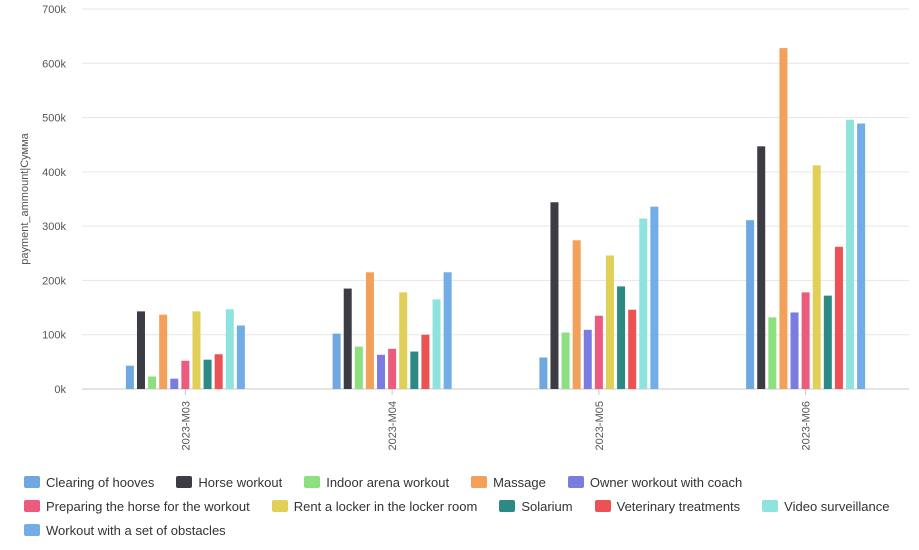  I want to click on legend-item: Owner workout with coach, so click(655, 482).